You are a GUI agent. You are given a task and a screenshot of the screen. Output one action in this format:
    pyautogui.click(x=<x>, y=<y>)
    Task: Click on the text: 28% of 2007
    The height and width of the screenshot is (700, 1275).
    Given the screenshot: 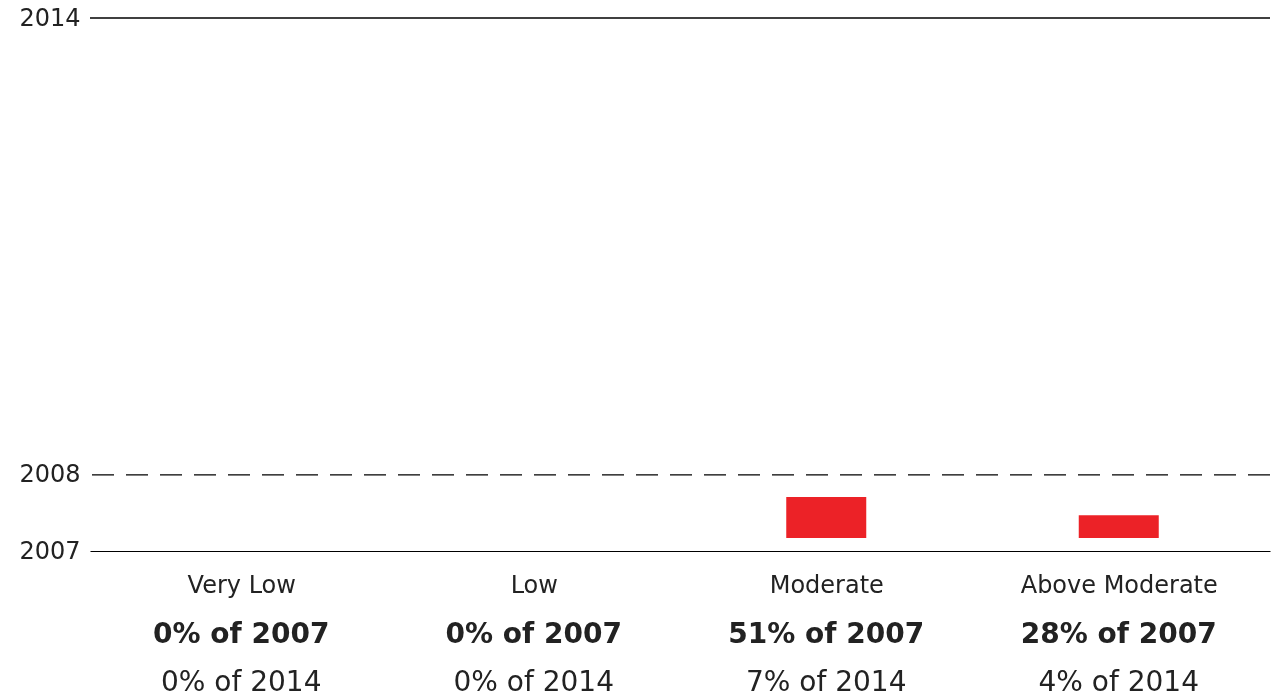 What is the action you would take?
    pyautogui.click(x=1118, y=633)
    